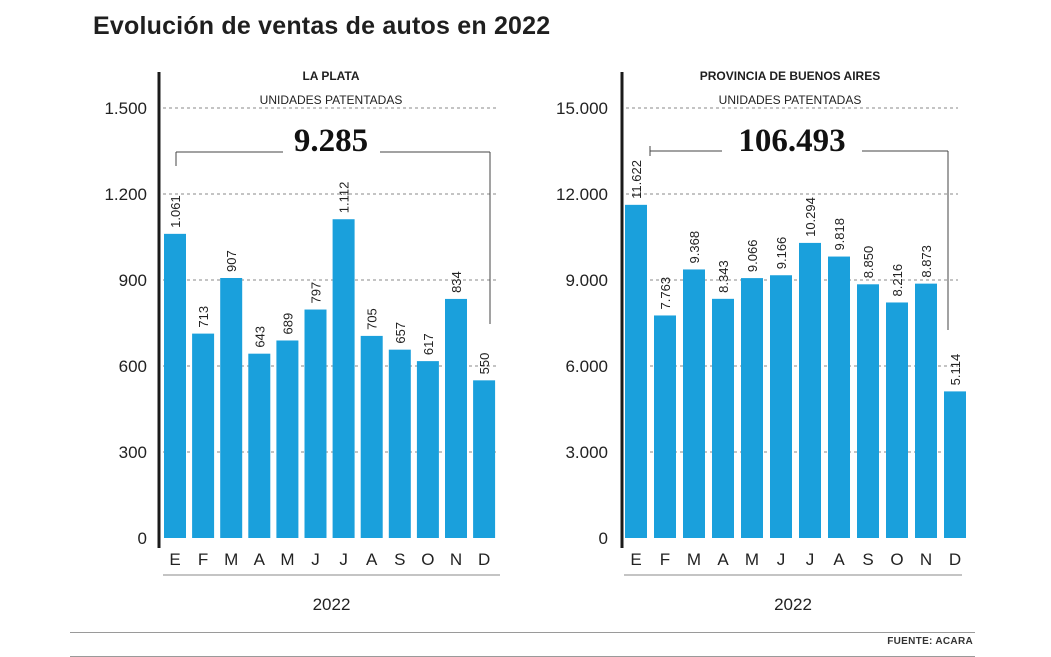 Image resolution: width=1051 pixels, height=657 pixels. I want to click on y-tick-label: 9.000, so click(586, 280).